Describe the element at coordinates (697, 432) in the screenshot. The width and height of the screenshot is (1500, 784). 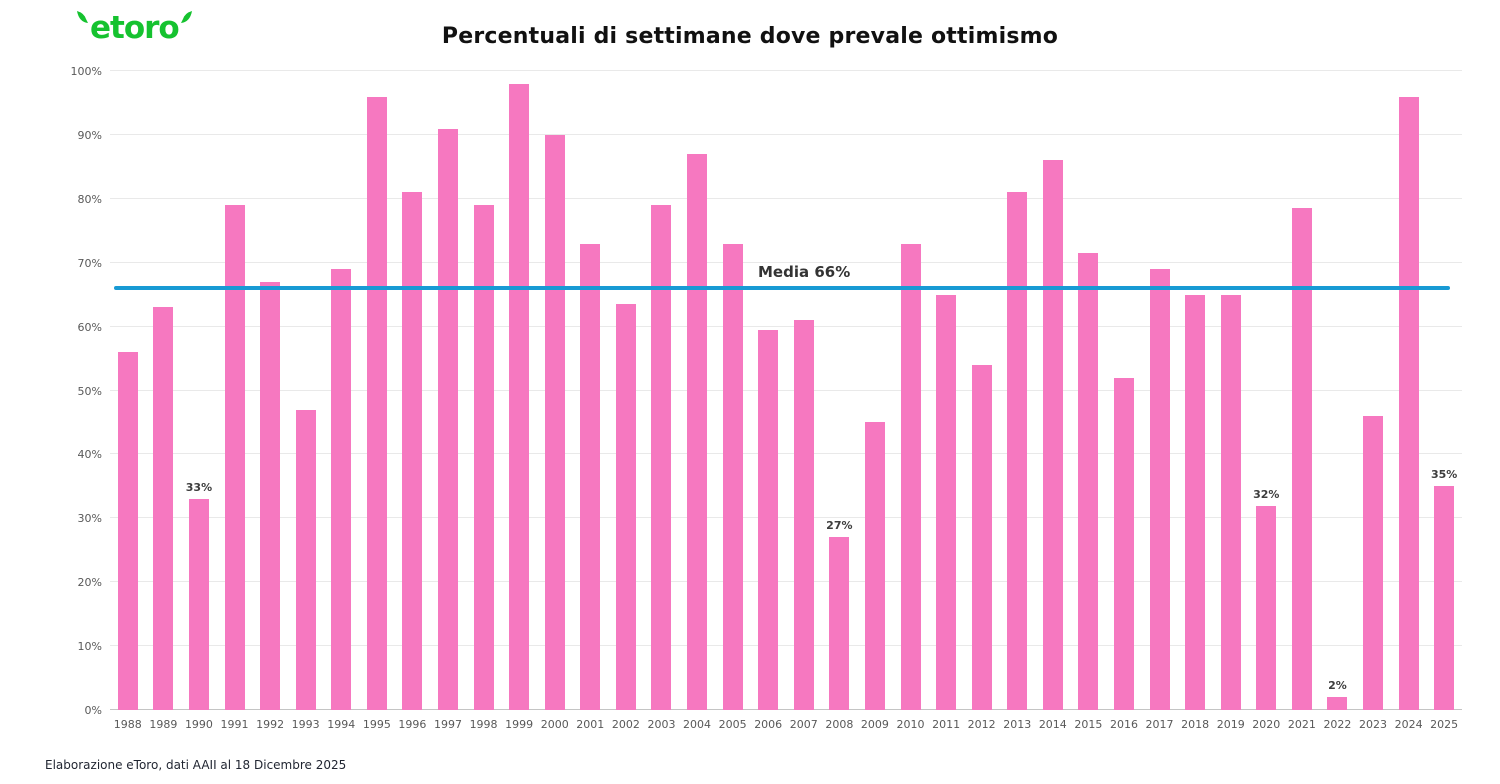
I see `bar-2004` at that location.